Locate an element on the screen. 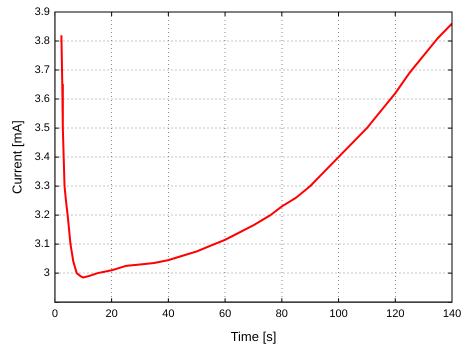  y-tick-label: 3.9 is located at coordinates (42, 12).